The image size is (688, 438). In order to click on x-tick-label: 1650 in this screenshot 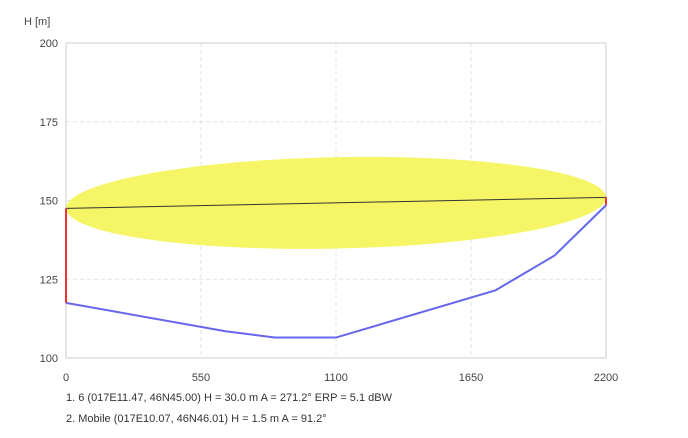, I will do `click(471, 378)`.